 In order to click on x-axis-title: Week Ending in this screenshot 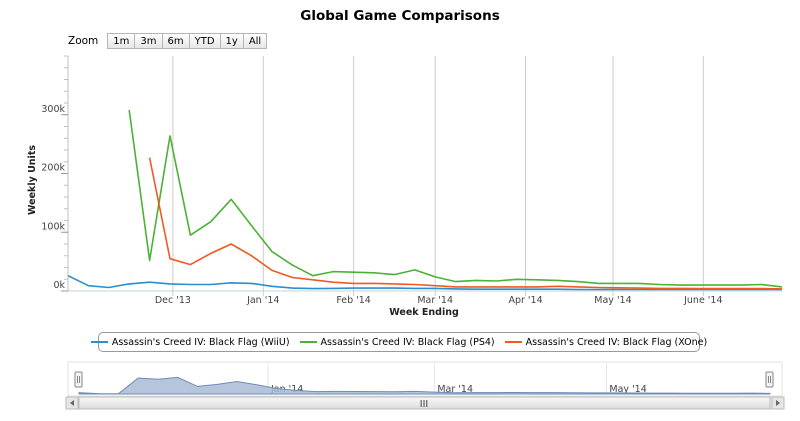, I will do `click(424, 312)`.